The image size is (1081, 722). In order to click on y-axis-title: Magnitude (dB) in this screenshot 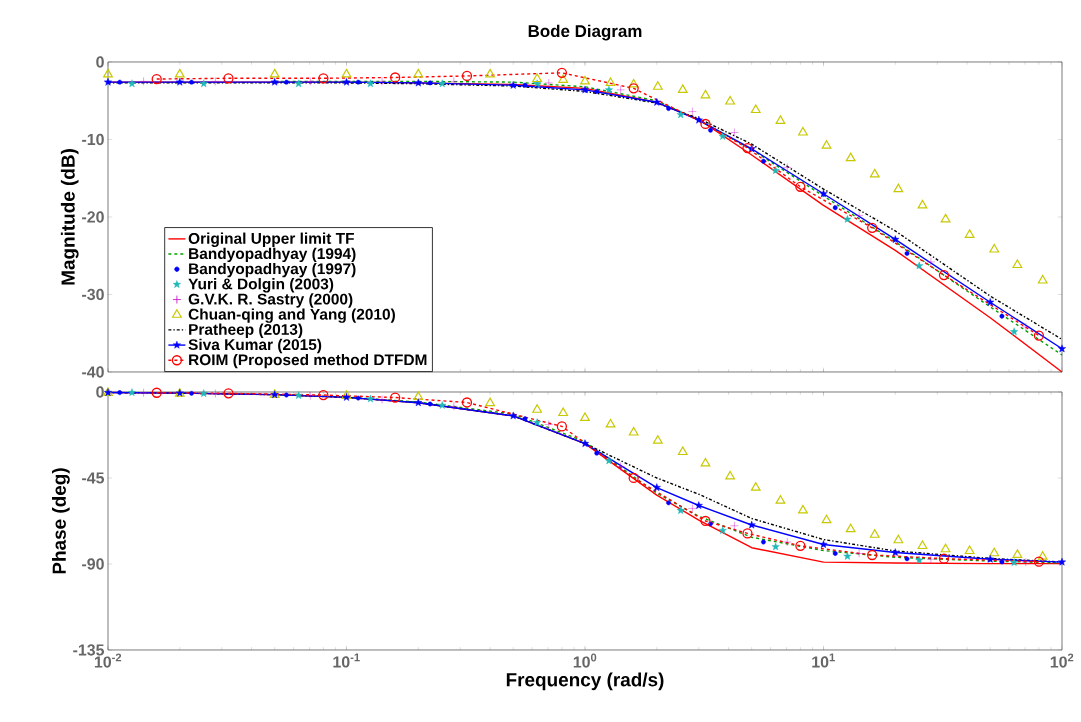, I will do `click(69, 217)`.